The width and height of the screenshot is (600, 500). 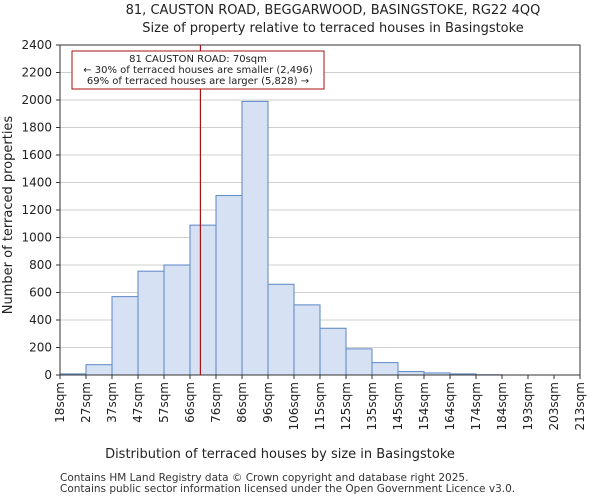 I want to click on x-tick-label: 213sqm, so click(x=580, y=406).